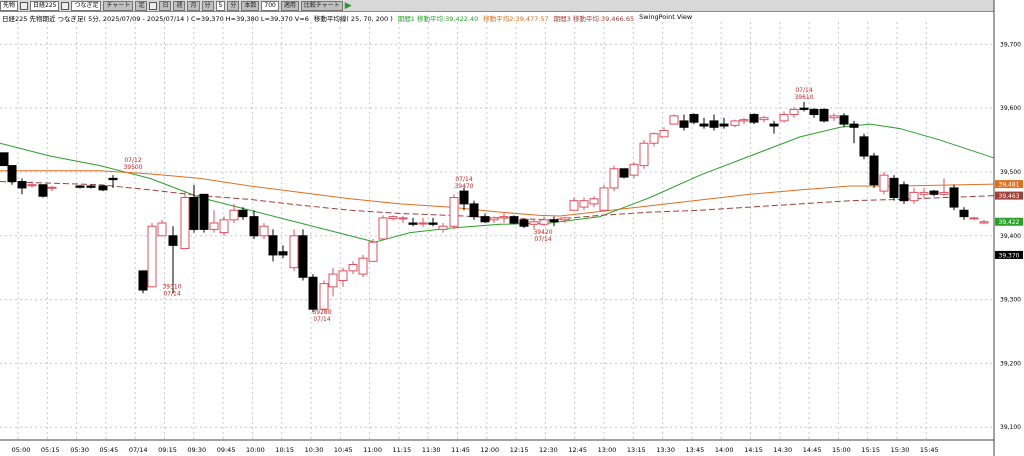 The width and height of the screenshot is (1024, 456). What do you see at coordinates (489, 450) in the screenshot?
I see `x-tick-label: 12:00` at bounding box center [489, 450].